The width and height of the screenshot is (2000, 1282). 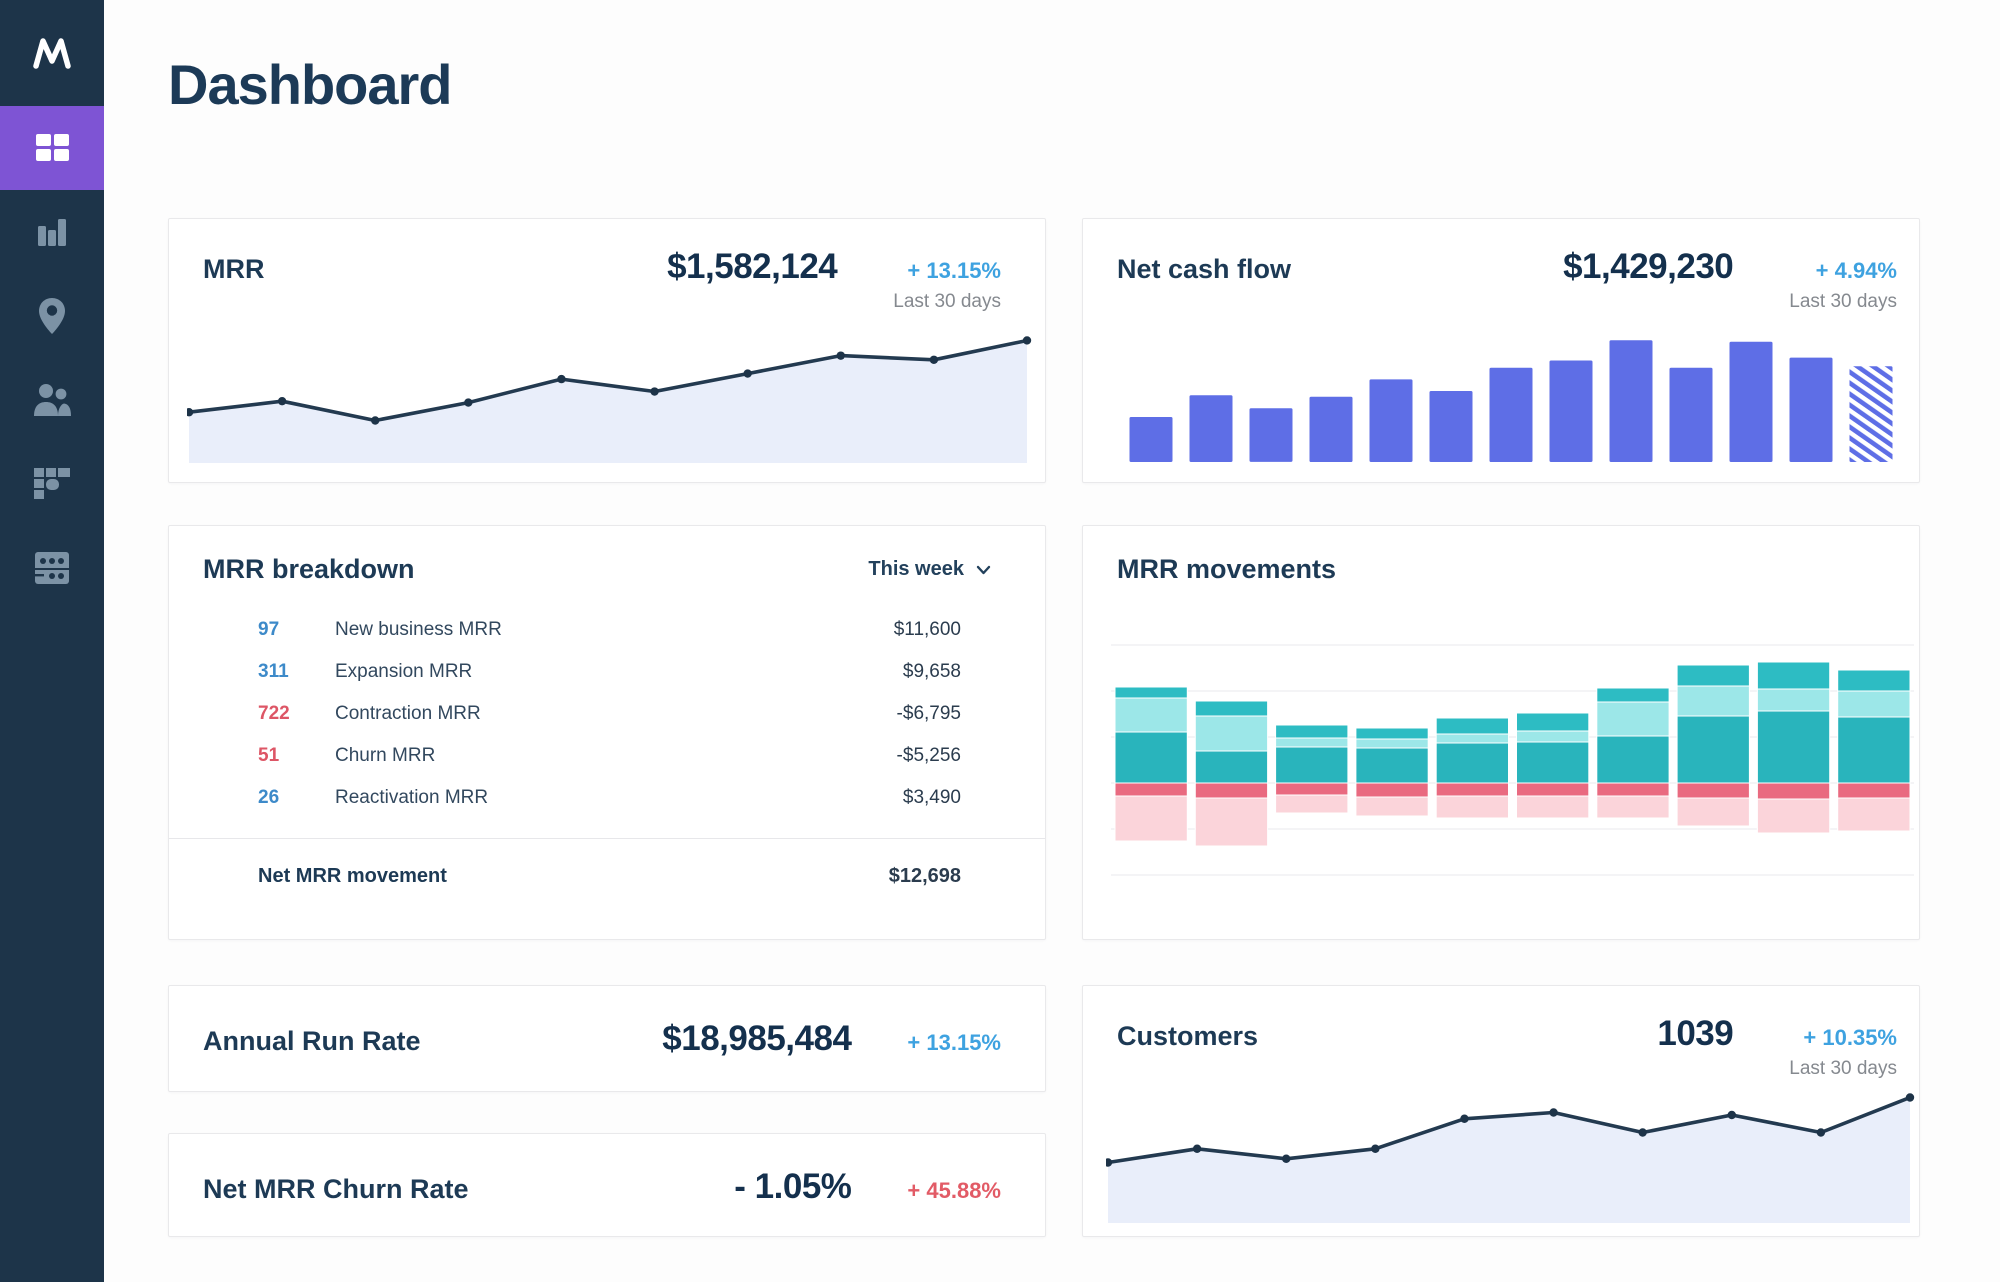 I want to click on sidebar-item-charts, so click(x=52, y=232).